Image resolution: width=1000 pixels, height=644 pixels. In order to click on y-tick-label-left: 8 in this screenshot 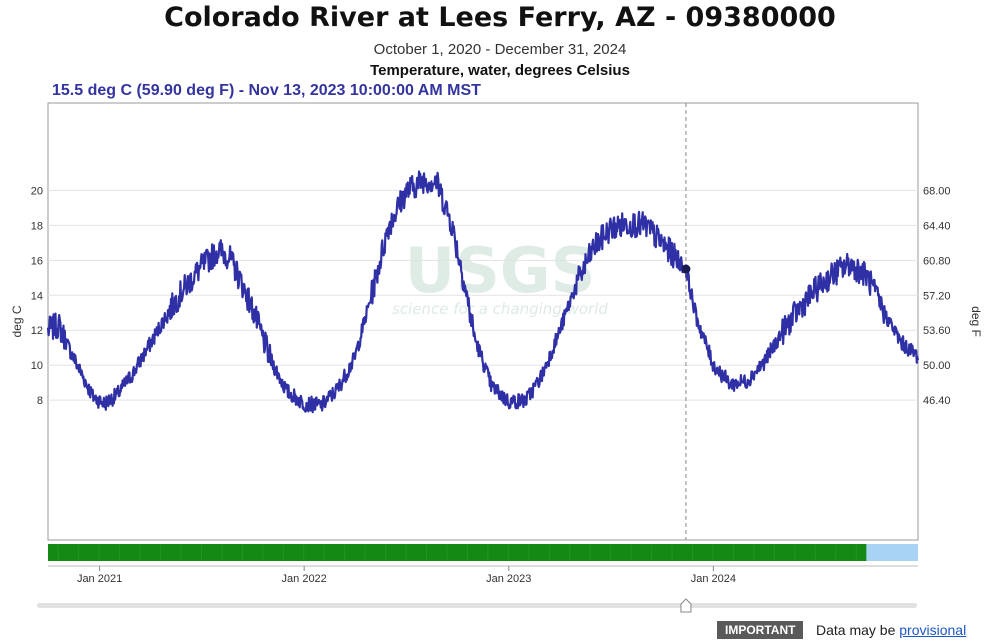, I will do `click(40, 401)`.